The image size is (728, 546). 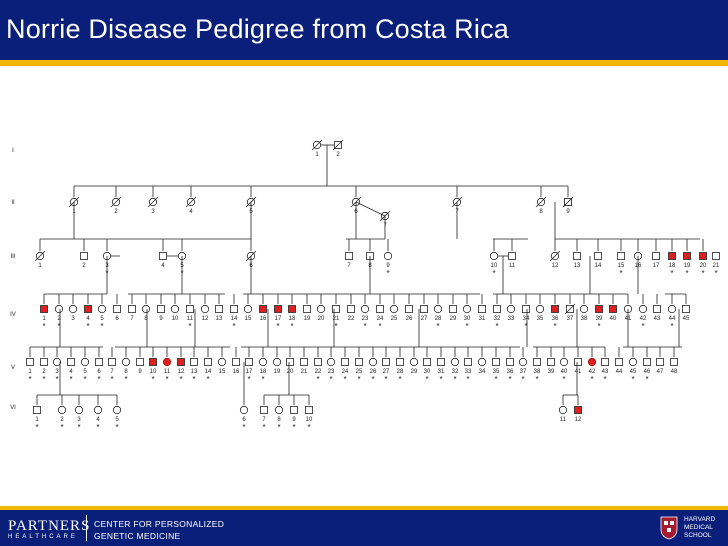 I want to click on gen-II-individual-number: 8, so click(x=541, y=212).